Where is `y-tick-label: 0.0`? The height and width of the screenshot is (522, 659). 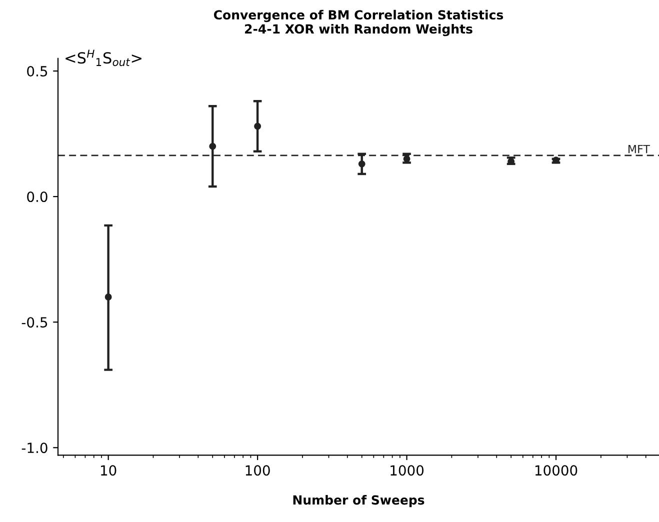 y-tick-label: 0.0 is located at coordinates (37, 197).